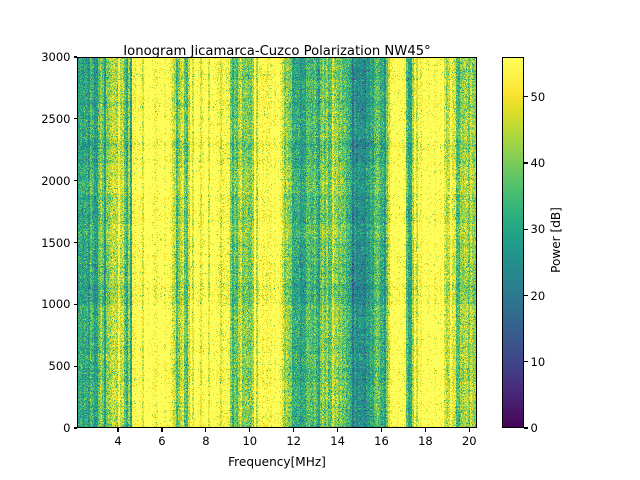 Image resolution: width=640 pixels, height=480 pixels. I want to click on colorbar-tick-label: 50, so click(538, 96).